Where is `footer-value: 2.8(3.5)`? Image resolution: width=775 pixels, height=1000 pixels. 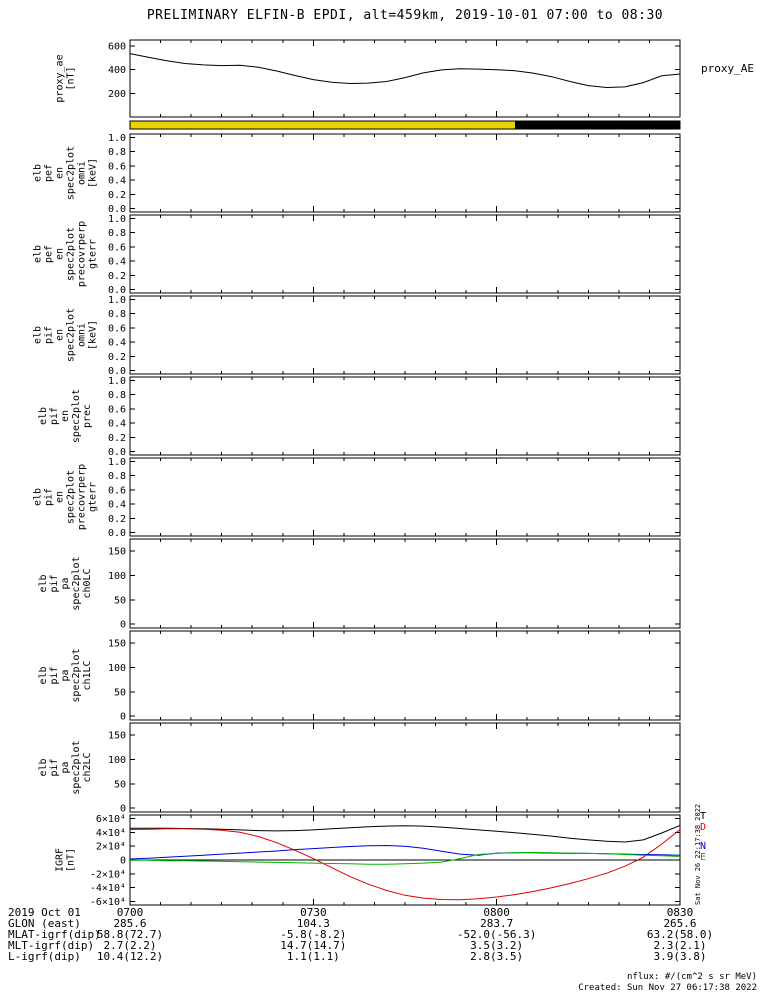
footer-value: 2.8(3.5) is located at coordinates (496, 956).